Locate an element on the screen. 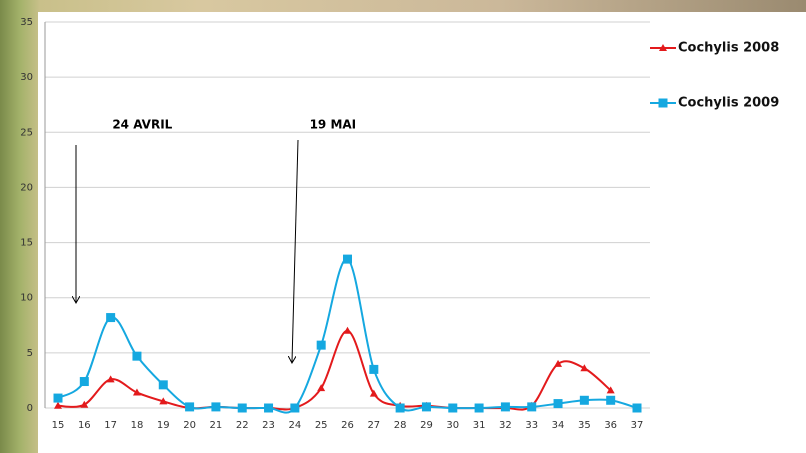  x-tick-label: 37 is located at coordinates (637, 425).